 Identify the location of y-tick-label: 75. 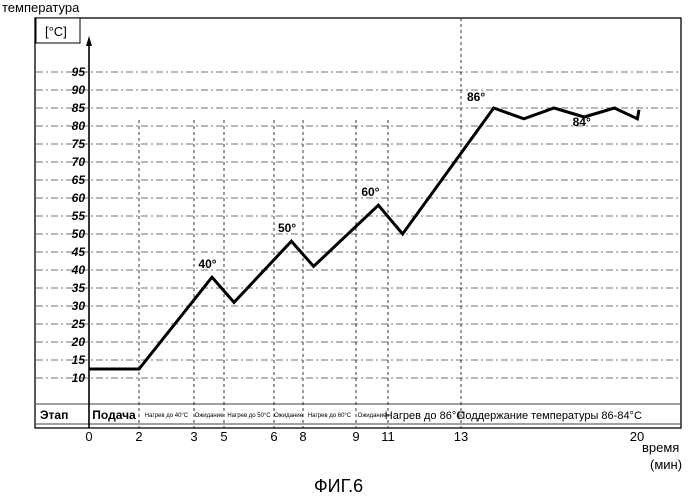
(79, 144).